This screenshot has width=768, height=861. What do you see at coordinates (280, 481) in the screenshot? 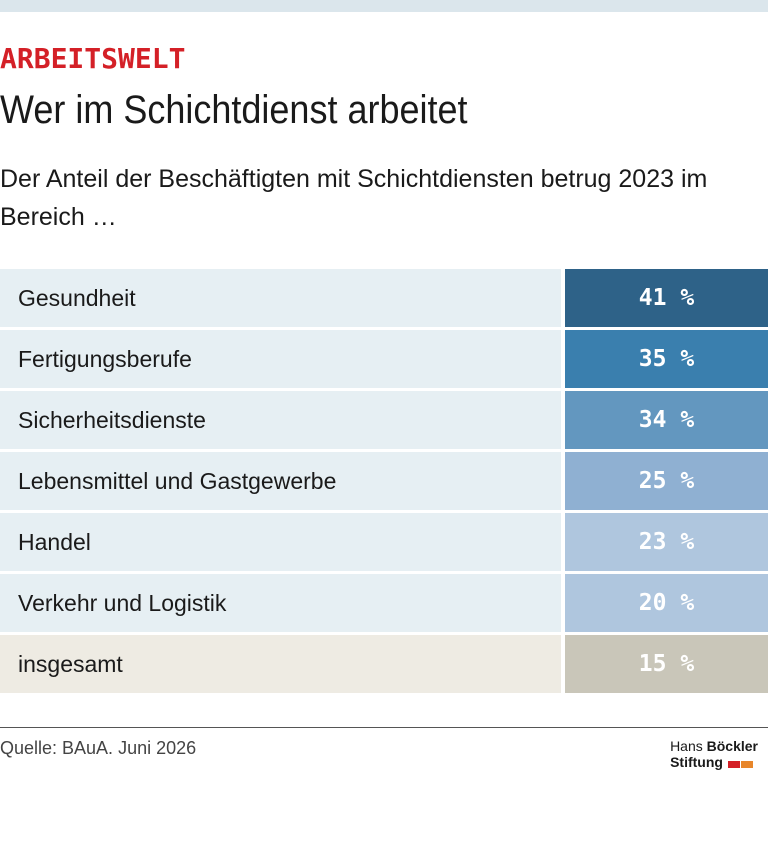
I see `row-label: Lebensmittel und Gastgewerbe` at bounding box center [280, 481].